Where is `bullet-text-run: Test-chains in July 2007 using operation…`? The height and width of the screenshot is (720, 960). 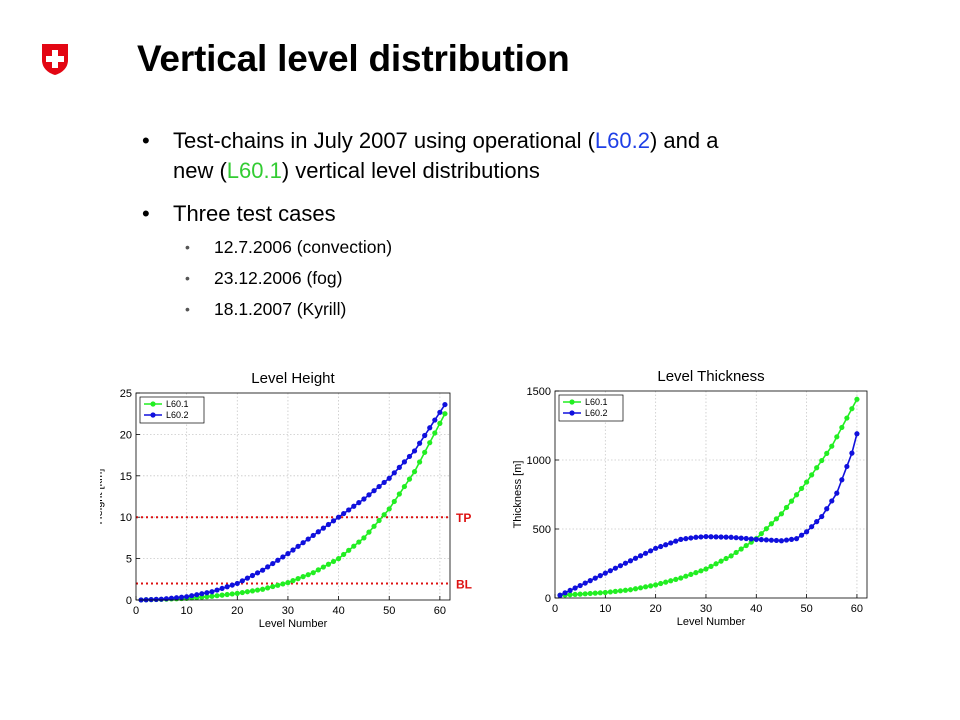 bullet-text-run: Test-chains in July 2007 using operation… is located at coordinates (384, 140).